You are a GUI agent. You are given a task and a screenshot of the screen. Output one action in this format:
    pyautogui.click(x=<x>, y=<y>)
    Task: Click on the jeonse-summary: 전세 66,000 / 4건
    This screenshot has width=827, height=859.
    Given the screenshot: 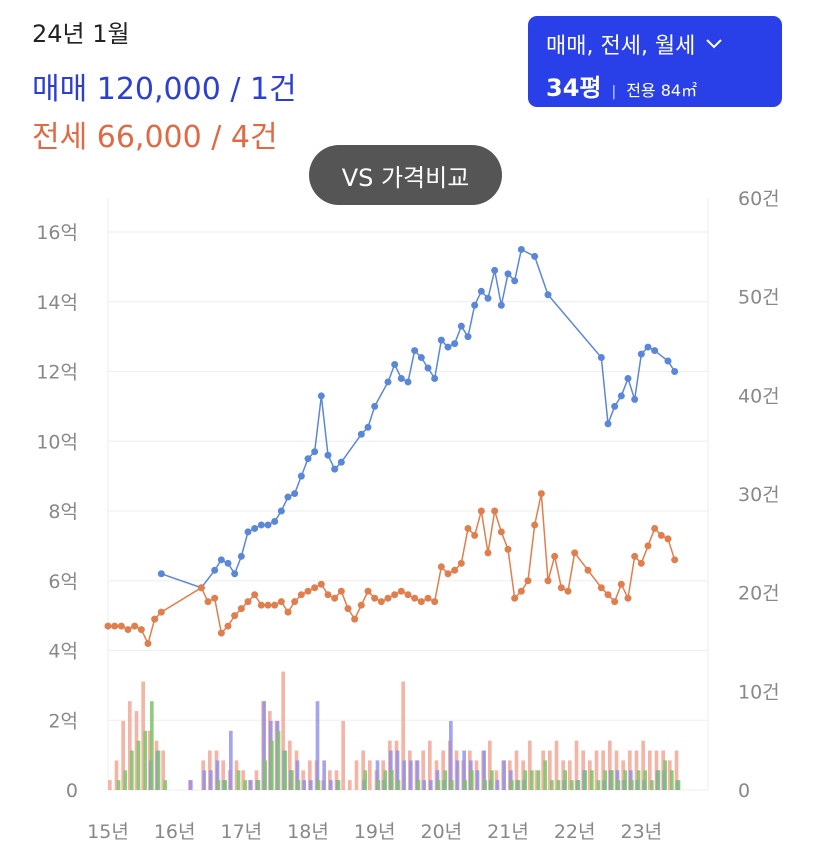 What is the action you would take?
    pyautogui.click(x=155, y=137)
    